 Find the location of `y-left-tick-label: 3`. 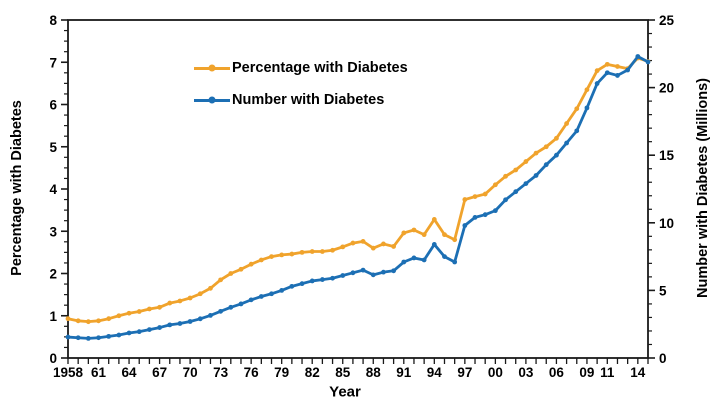

y-left-tick-label: 3 is located at coordinates (53, 231).